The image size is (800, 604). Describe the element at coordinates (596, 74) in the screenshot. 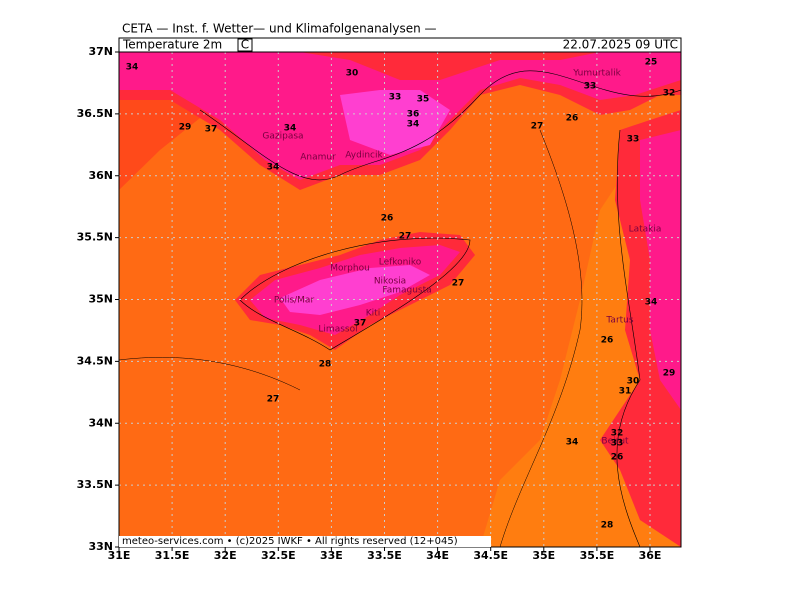

I see `city-label: Yumurtalik` at that location.